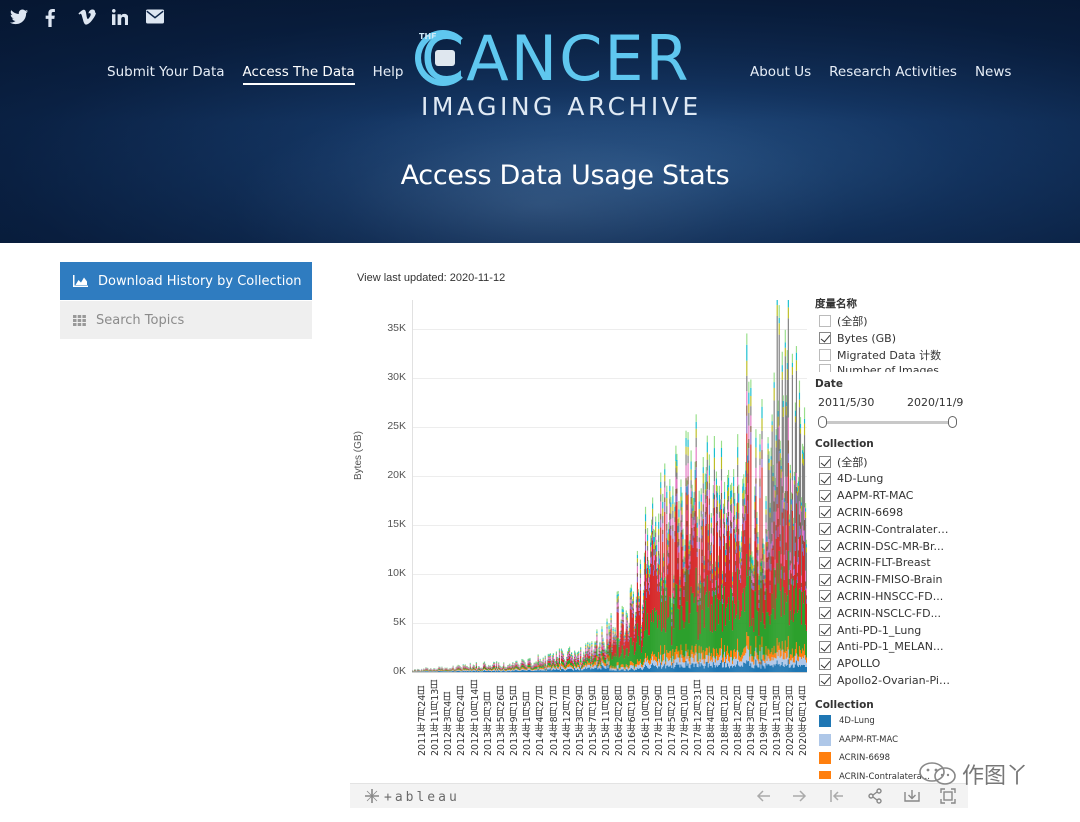 The image size is (1080, 822). I want to click on measure-option-all: (全部), so click(843, 321).